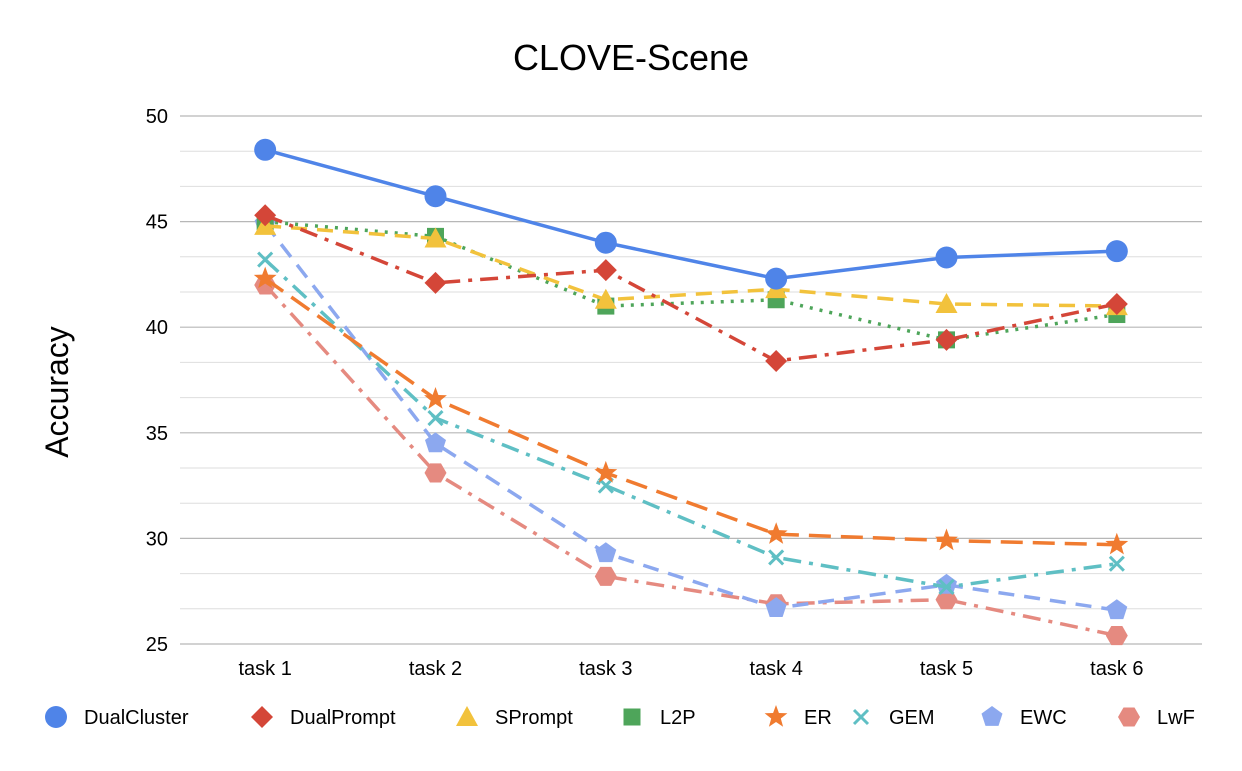  What do you see at coordinates (157, 223) in the screenshot?
I see `y-tick-label: 45` at bounding box center [157, 223].